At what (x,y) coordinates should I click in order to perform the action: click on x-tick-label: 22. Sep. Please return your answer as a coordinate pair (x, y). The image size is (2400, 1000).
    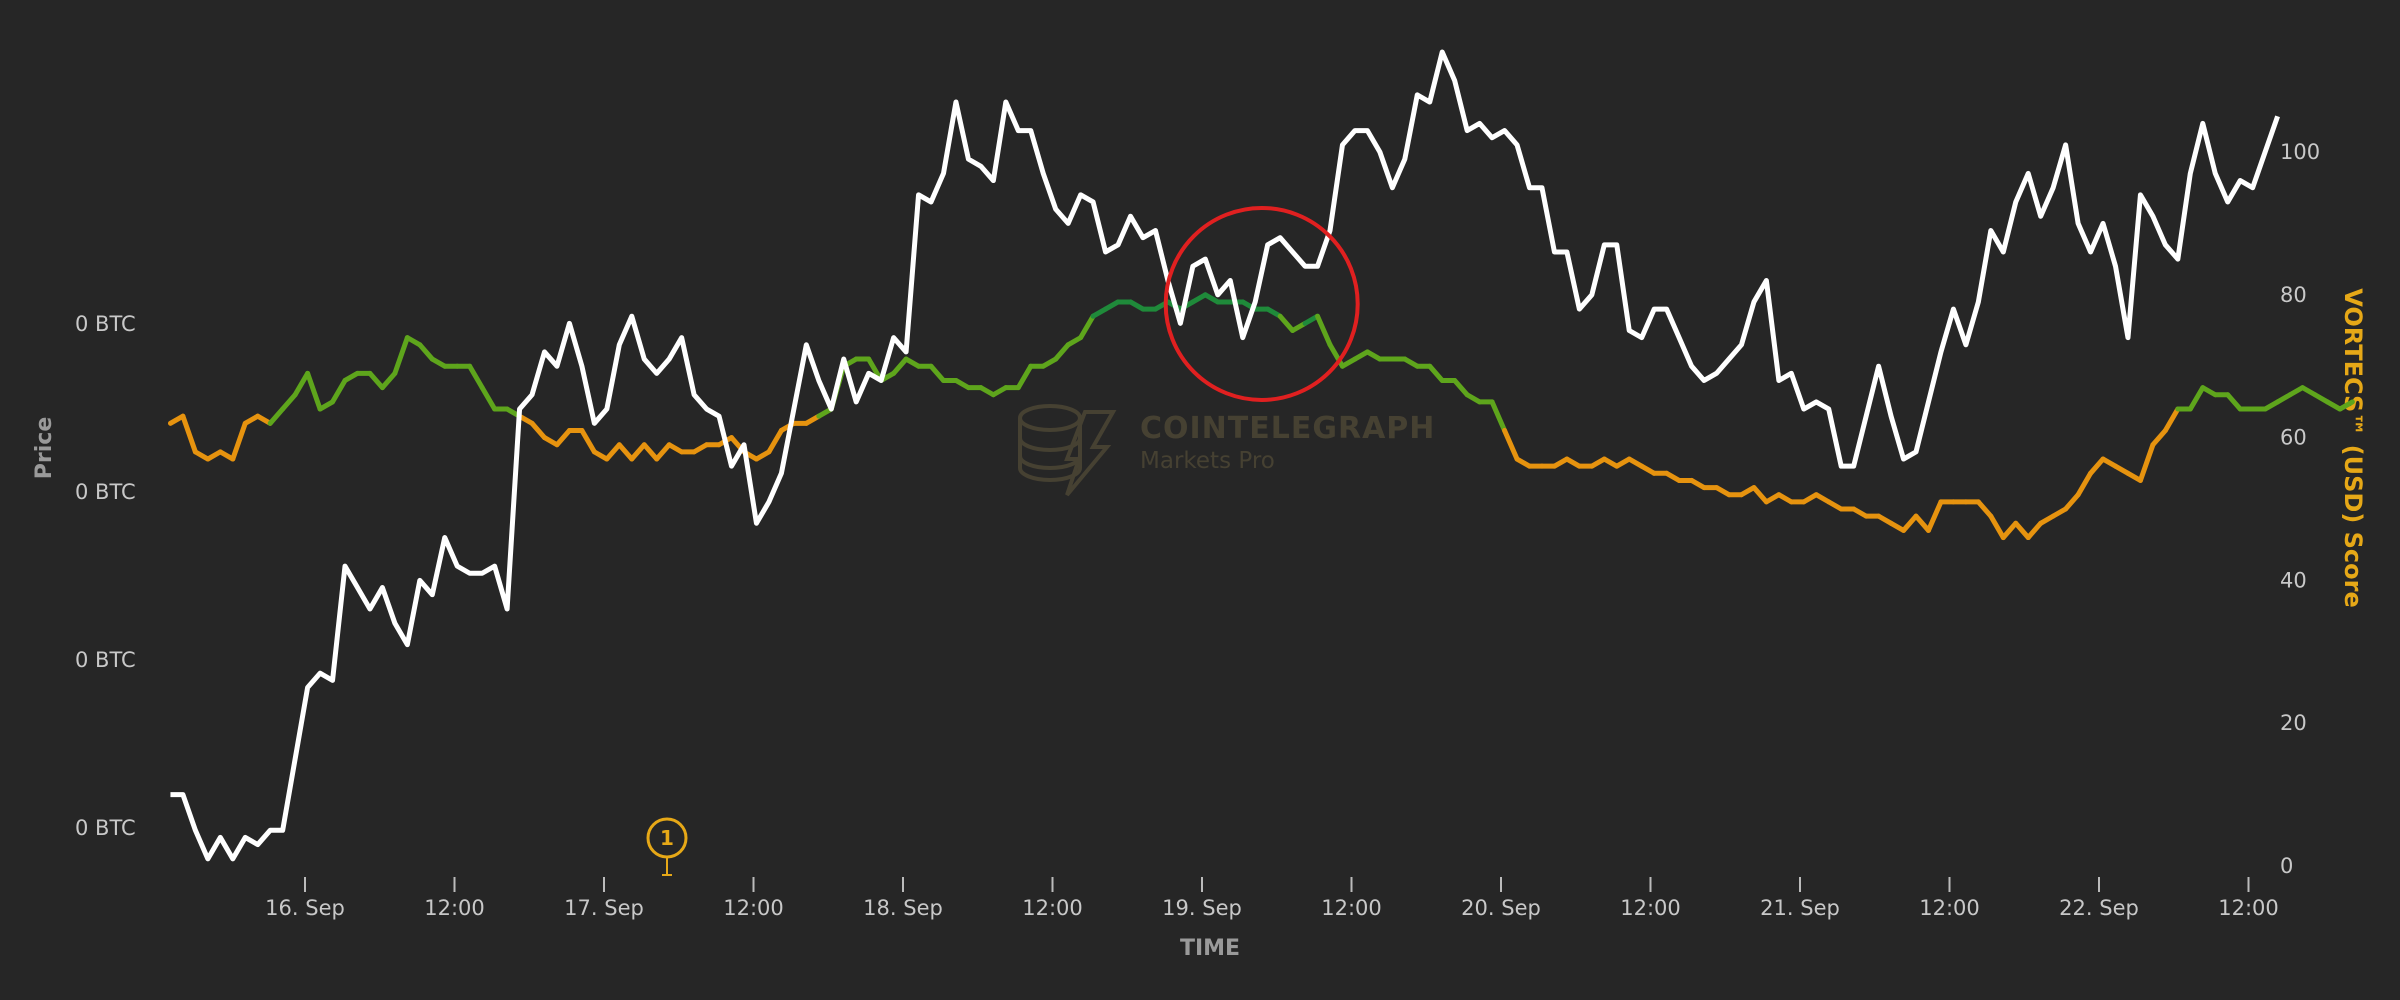
    Looking at the image, I should click on (2099, 908).